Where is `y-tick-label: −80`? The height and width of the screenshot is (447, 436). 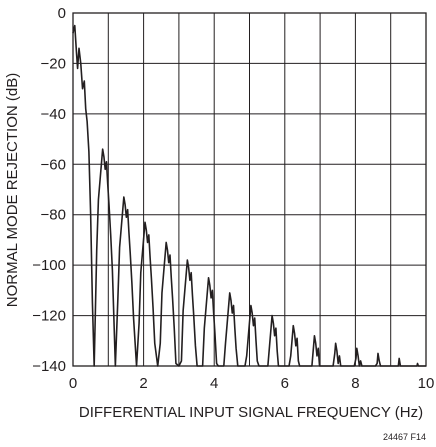
y-tick-label: −80 is located at coordinates (53, 215).